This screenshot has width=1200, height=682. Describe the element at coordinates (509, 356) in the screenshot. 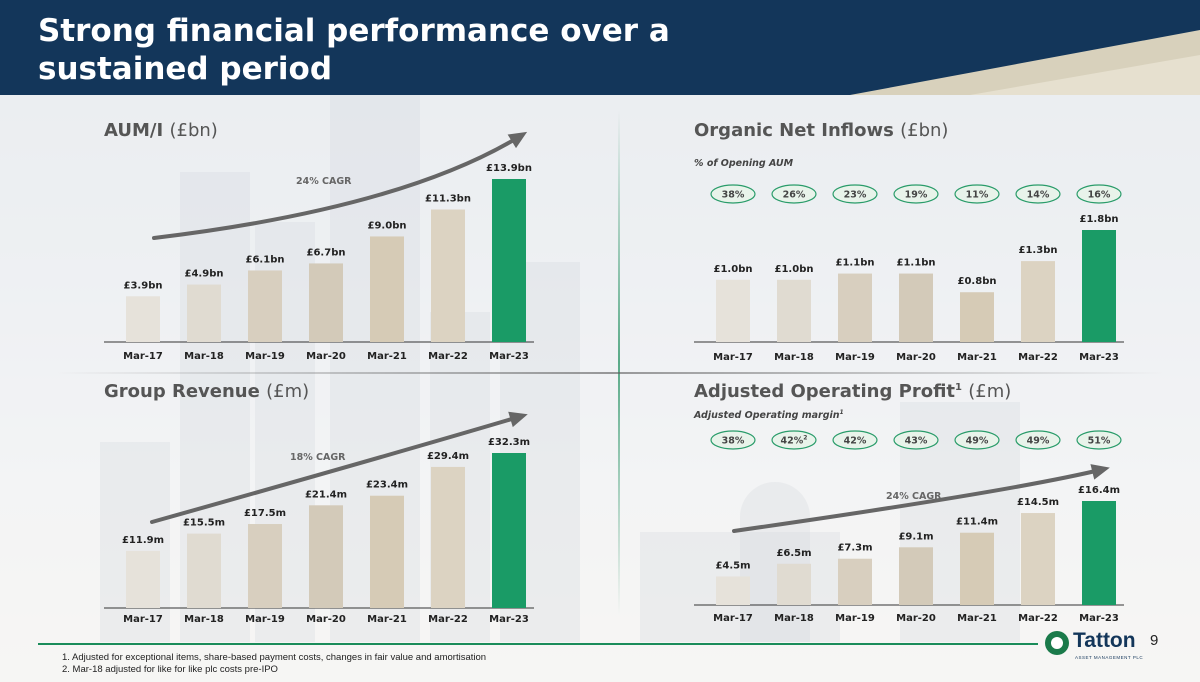

I see `aum-tick-label: Mar-23` at that location.